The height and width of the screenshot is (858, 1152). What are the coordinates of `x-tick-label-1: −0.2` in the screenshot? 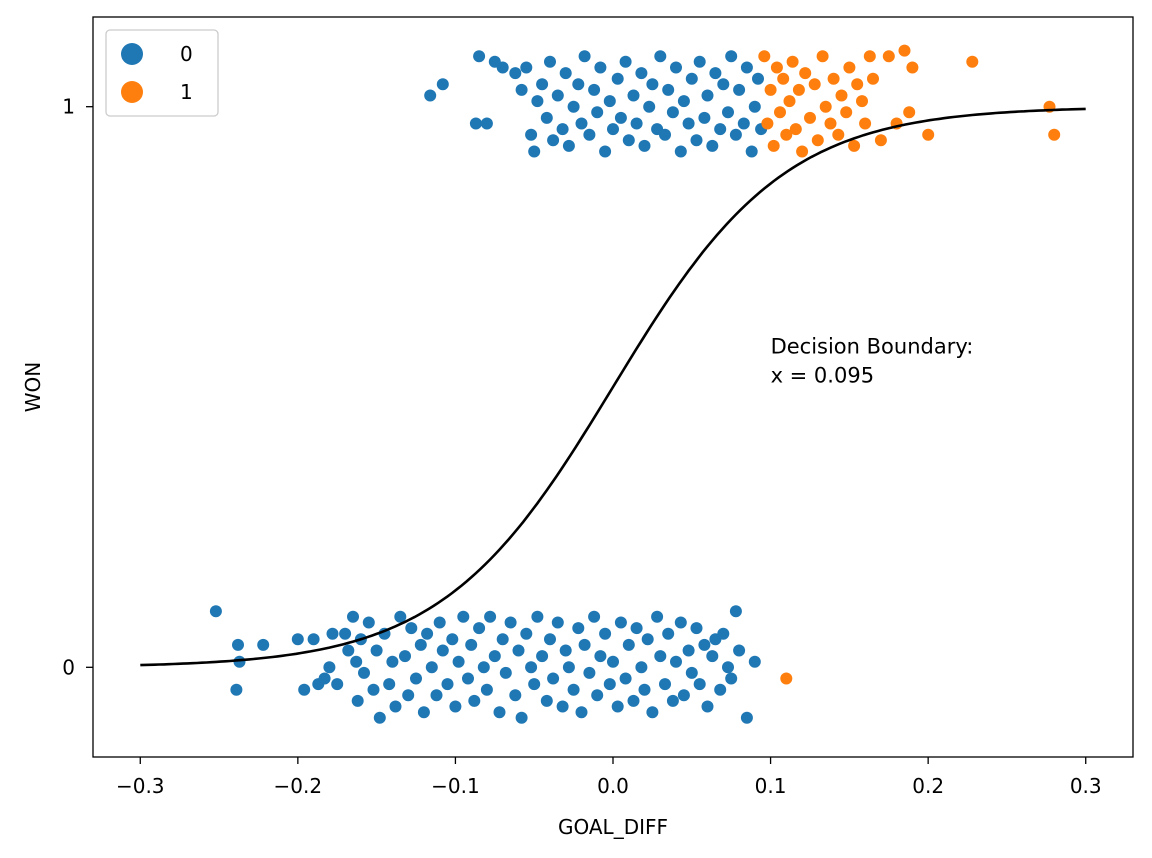 It's located at (298, 786).